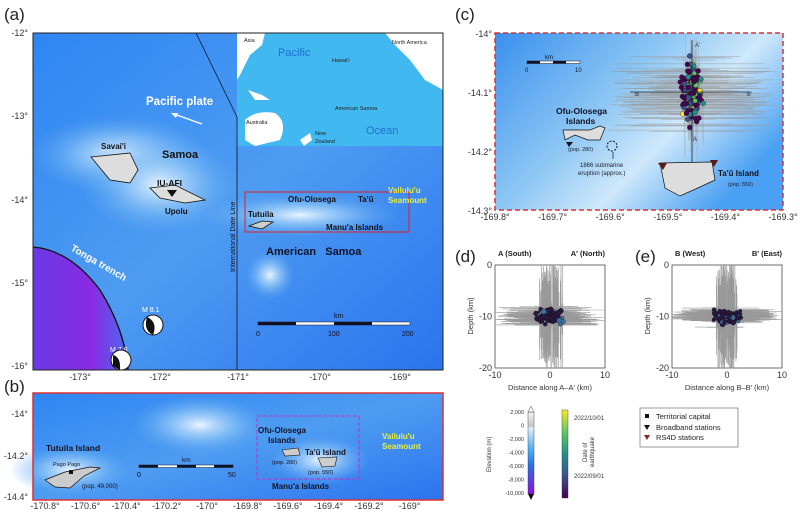 The height and width of the screenshot is (512, 800). What do you see at coordinates (578, 71) in the screenshot?
I see `scale-tick: 10` at bounding box center [578, 71].